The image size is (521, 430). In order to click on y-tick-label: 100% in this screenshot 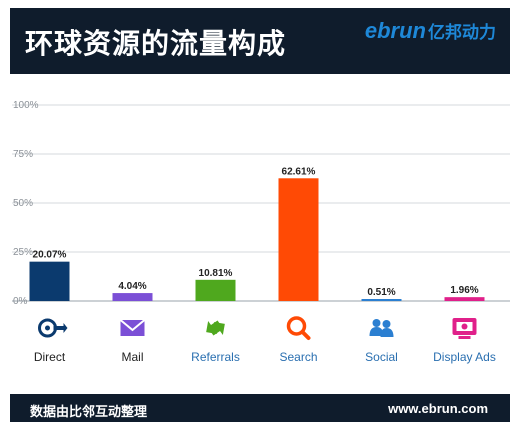, I will do `click(26, 105)`.